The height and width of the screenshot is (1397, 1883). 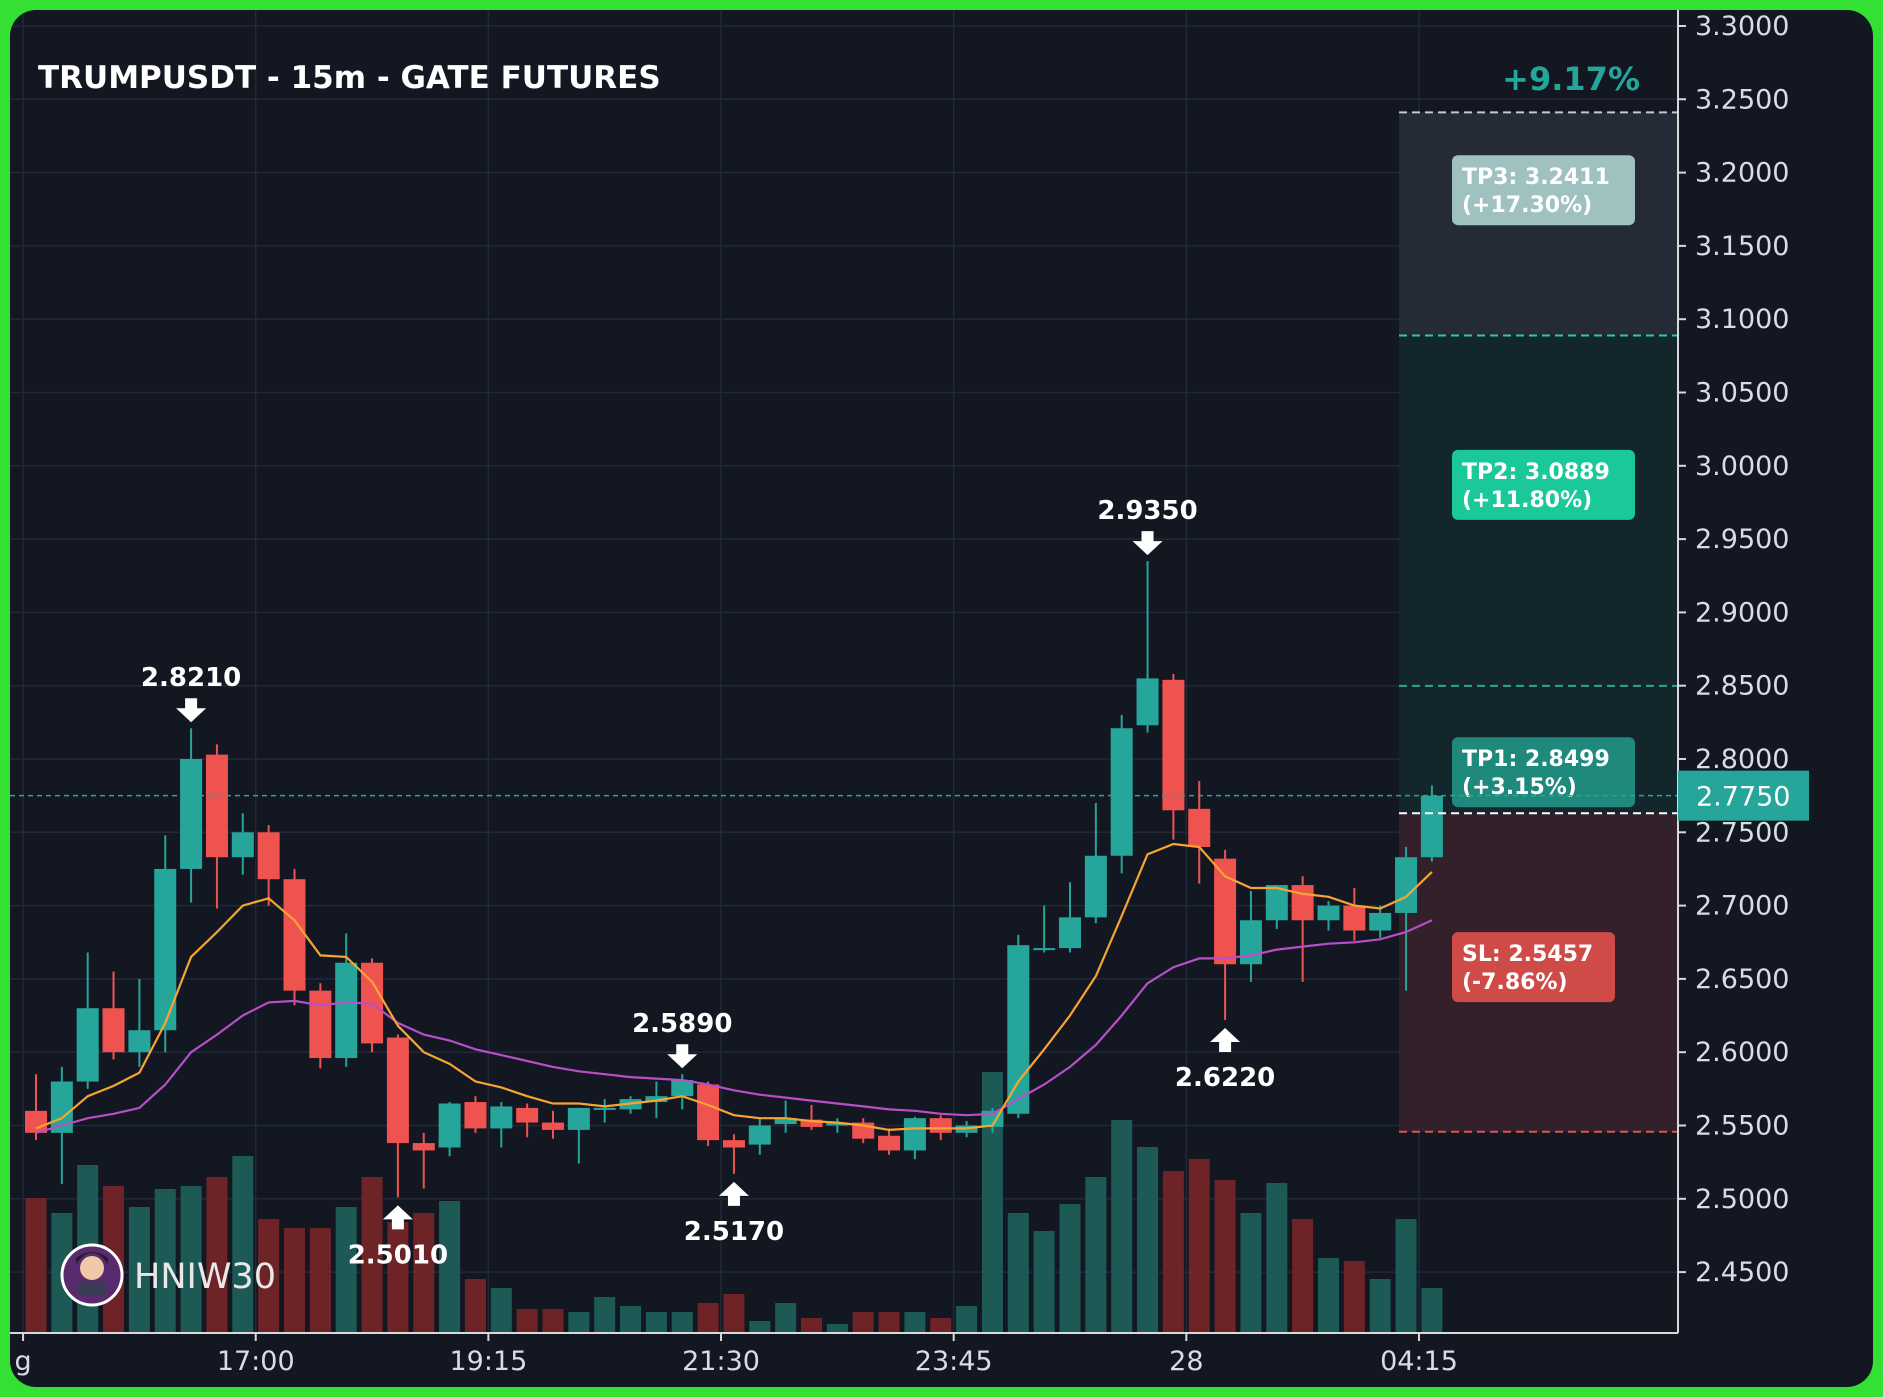 What do you see at coordinates (92, 1275) in the screenshot?
I see `avatar` at bounding box center [92, 1275].